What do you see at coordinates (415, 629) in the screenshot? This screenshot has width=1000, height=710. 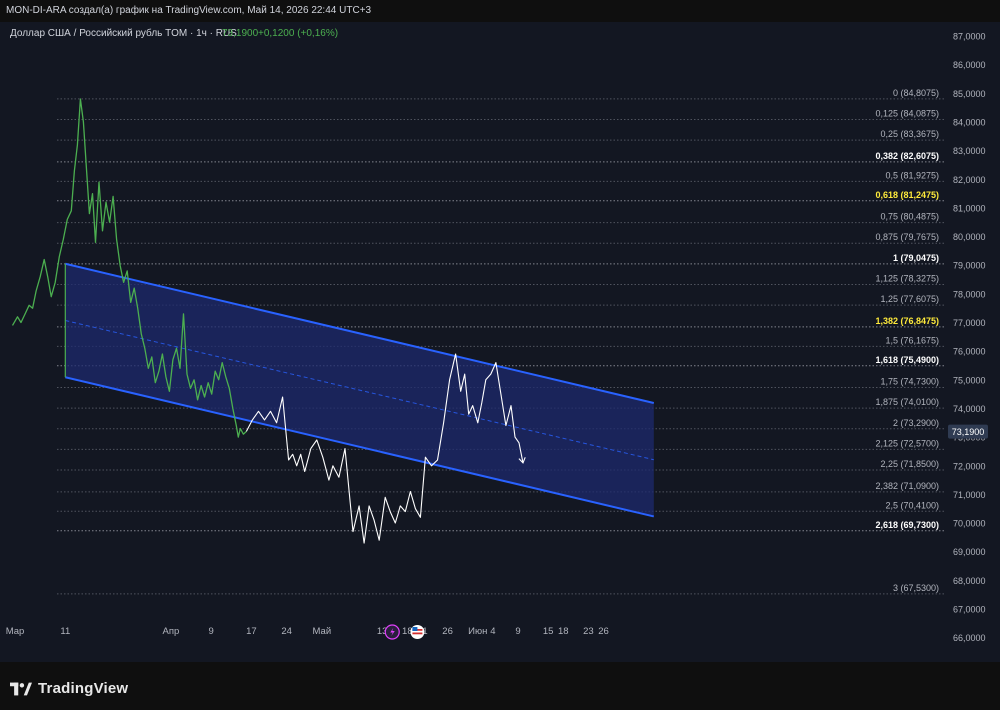 I see `us-flag-canton` at bounding box center [415, 629].